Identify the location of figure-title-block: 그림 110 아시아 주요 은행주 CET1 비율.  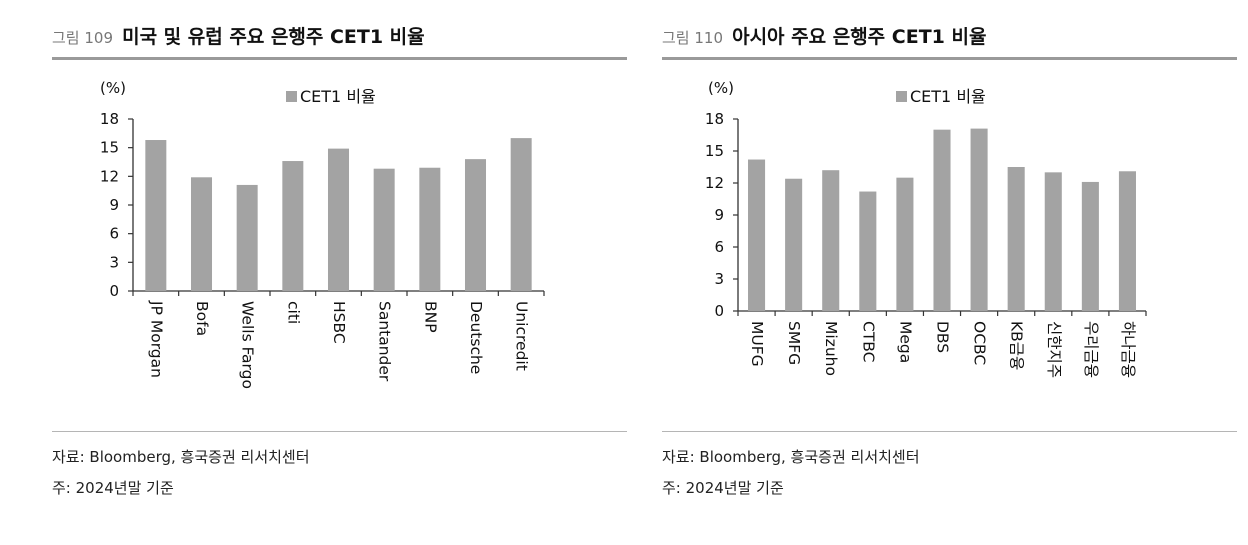
(824, 35).